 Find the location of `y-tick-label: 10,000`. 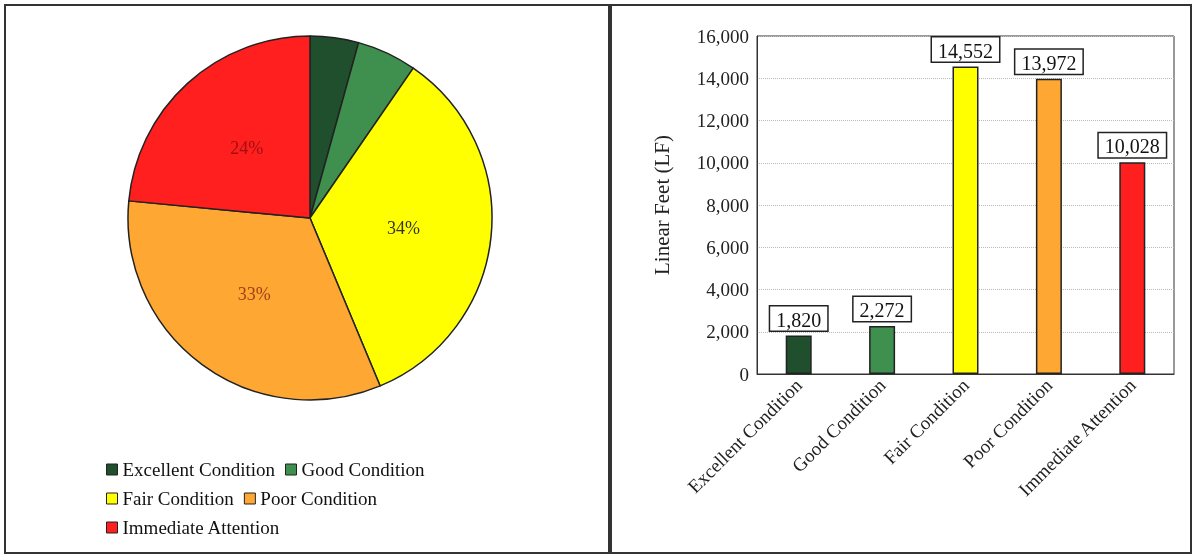

y-tick-label: 10,000 is located at coordinates (722, 163).